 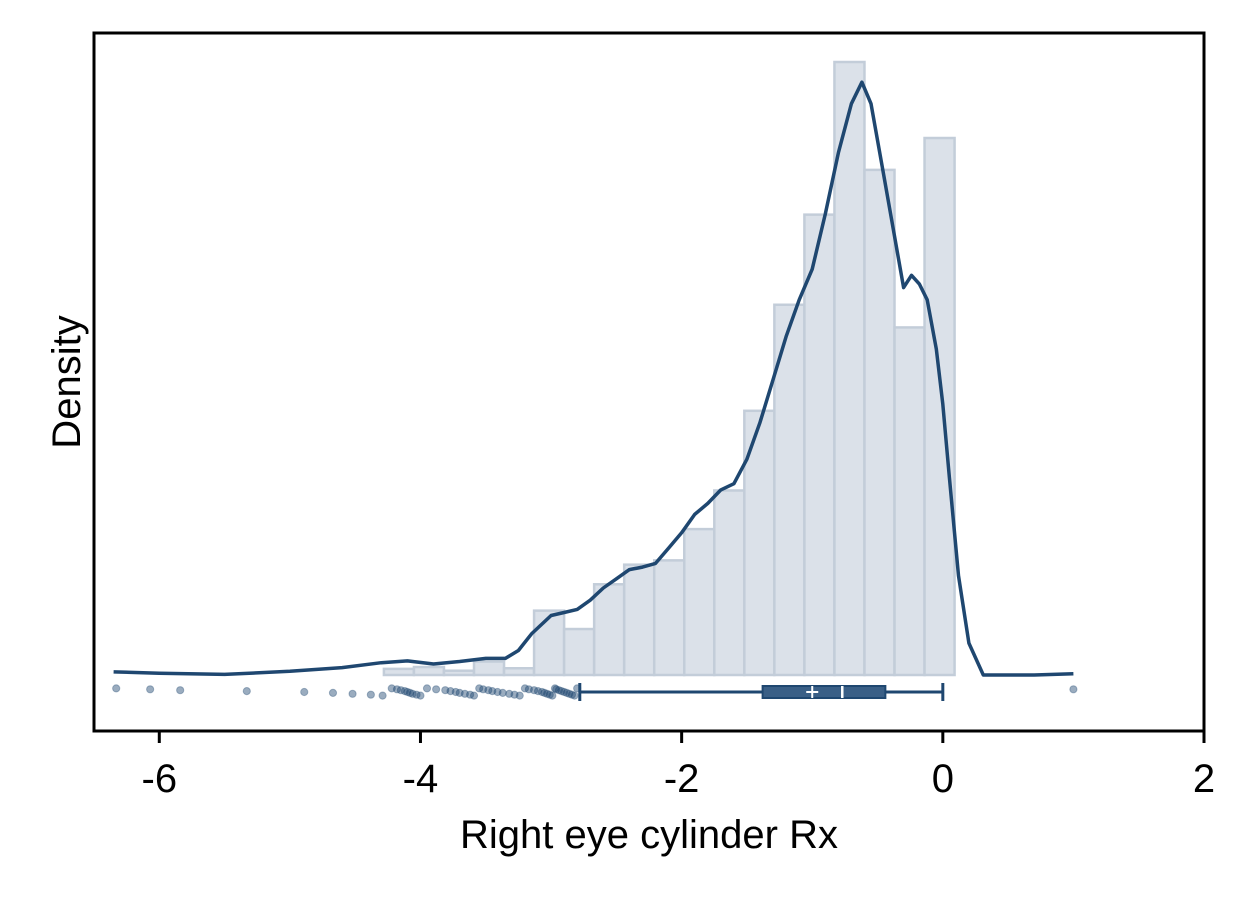 I want to click on boxplot, so click(x=761, y=692).